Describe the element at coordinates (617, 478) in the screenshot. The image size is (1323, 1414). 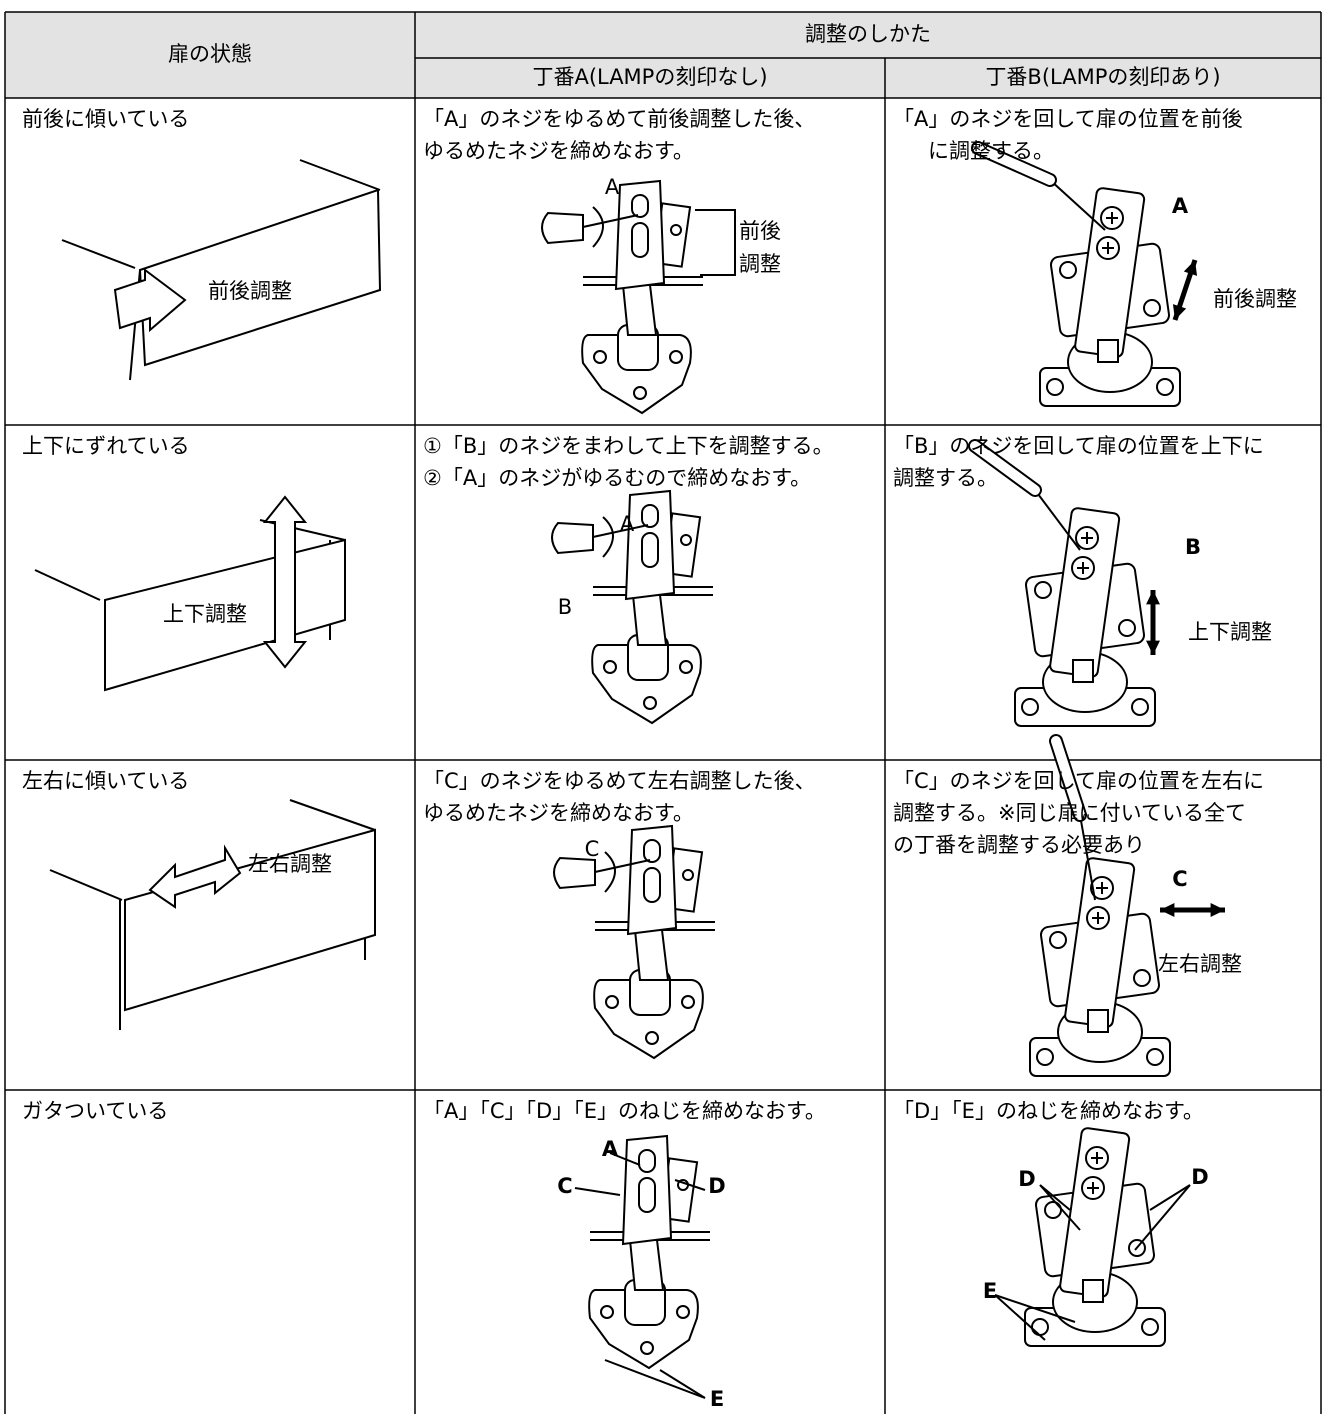
I see `hinge-a-text: ②「A」のネジがゆるむので締めなおす。` at that location.